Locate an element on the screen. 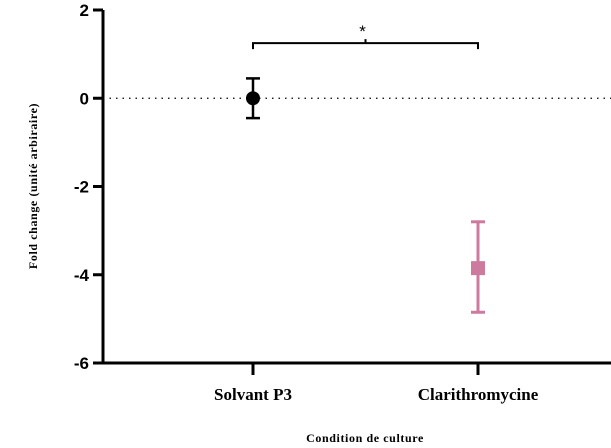  significance-bracket is located at coordinates (365, 44).